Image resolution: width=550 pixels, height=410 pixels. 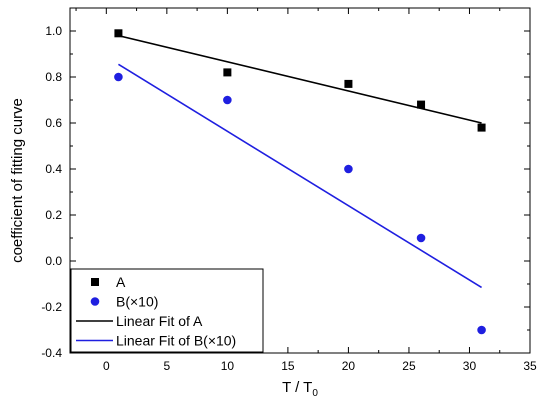 I want to click on x-axis-title: T / T0, so click(x=300, y=389).